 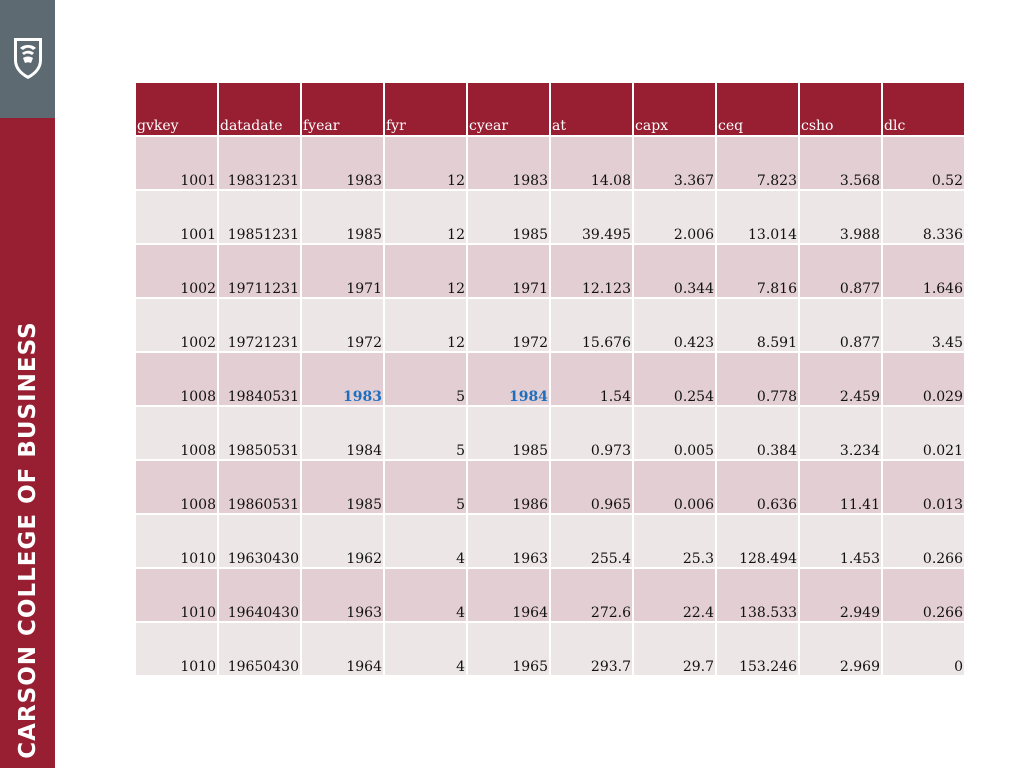 I want to click on table-cell-datadate: 19850531, so click(x=259, y=433).